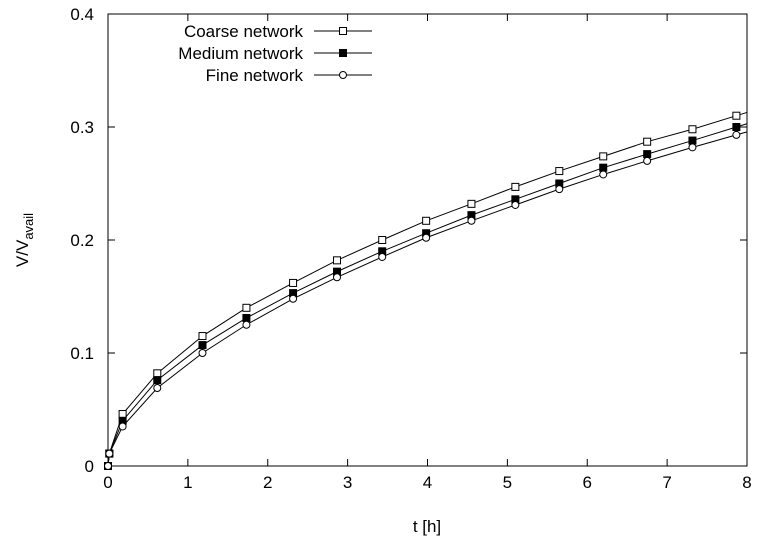  Describe the element at coordinates (507, 482) in the screenshot. I see `x-tick-label: 5` at that location.